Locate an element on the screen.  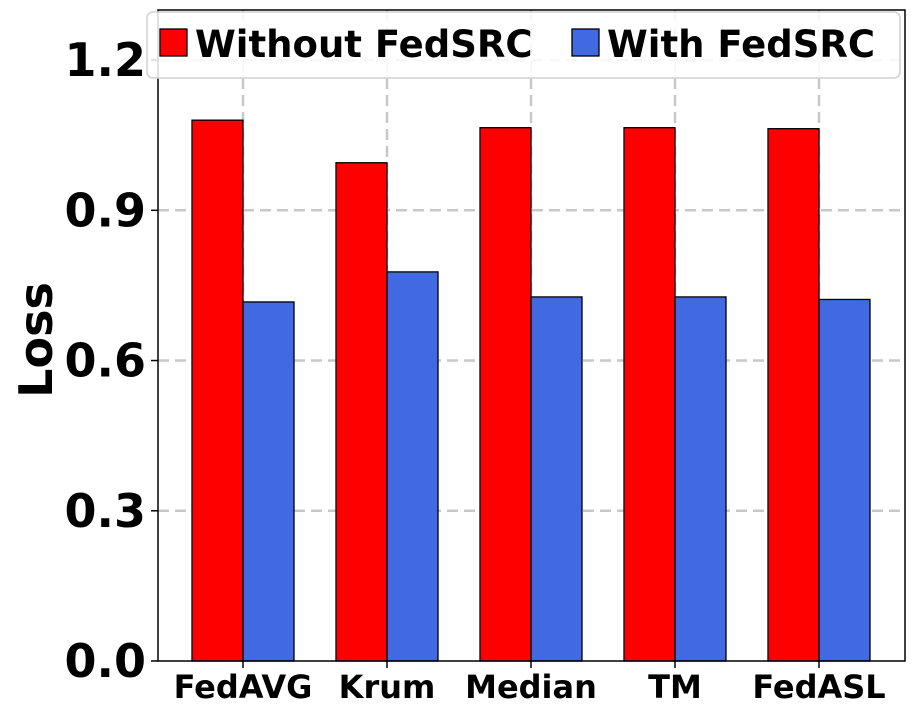
bar-with-fedsrc-fedasl is located at coordinates (844, 480).